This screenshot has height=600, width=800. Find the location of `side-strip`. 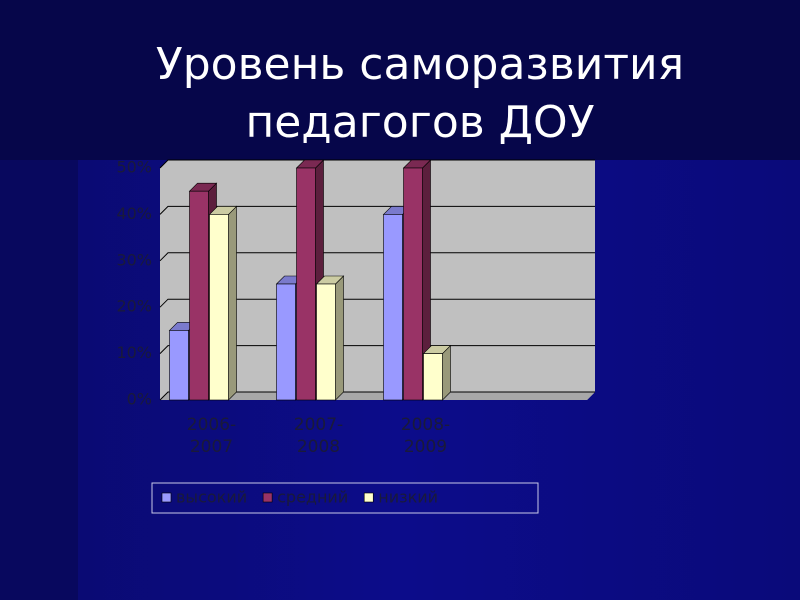

side-strip is located at coordinates (39, 380).